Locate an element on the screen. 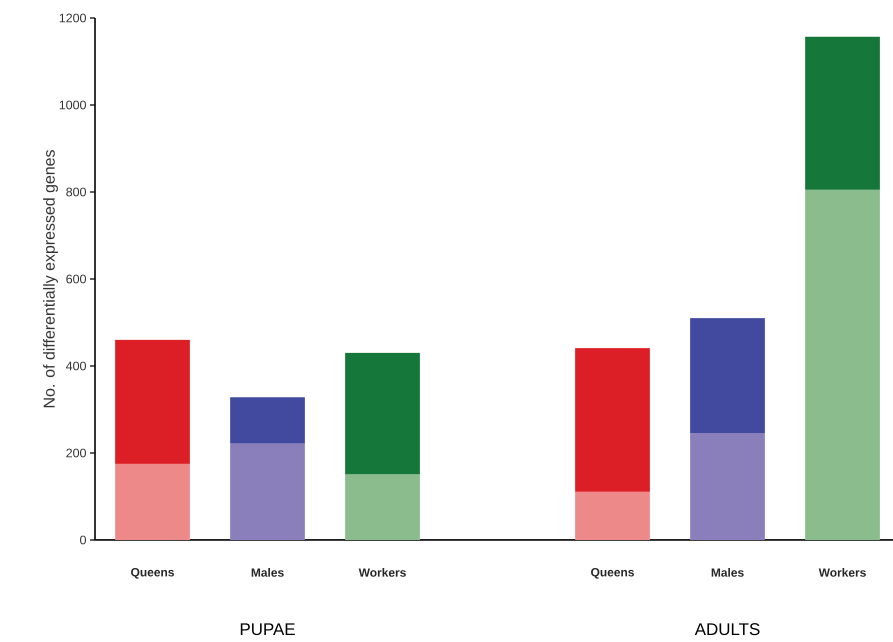 This screenshot has height=642, width=893. y-tick-label: 0 is located at coordinates (83, 540).